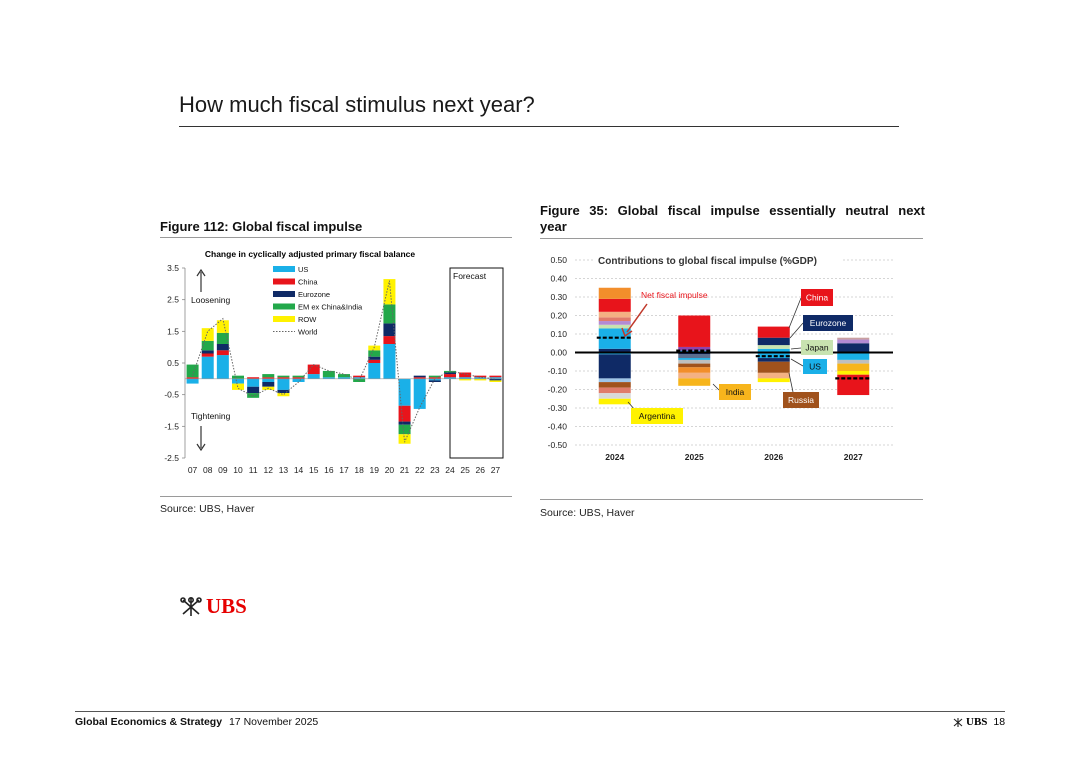  I want to click on chart2-argentina-label-box, so click(657, 416).